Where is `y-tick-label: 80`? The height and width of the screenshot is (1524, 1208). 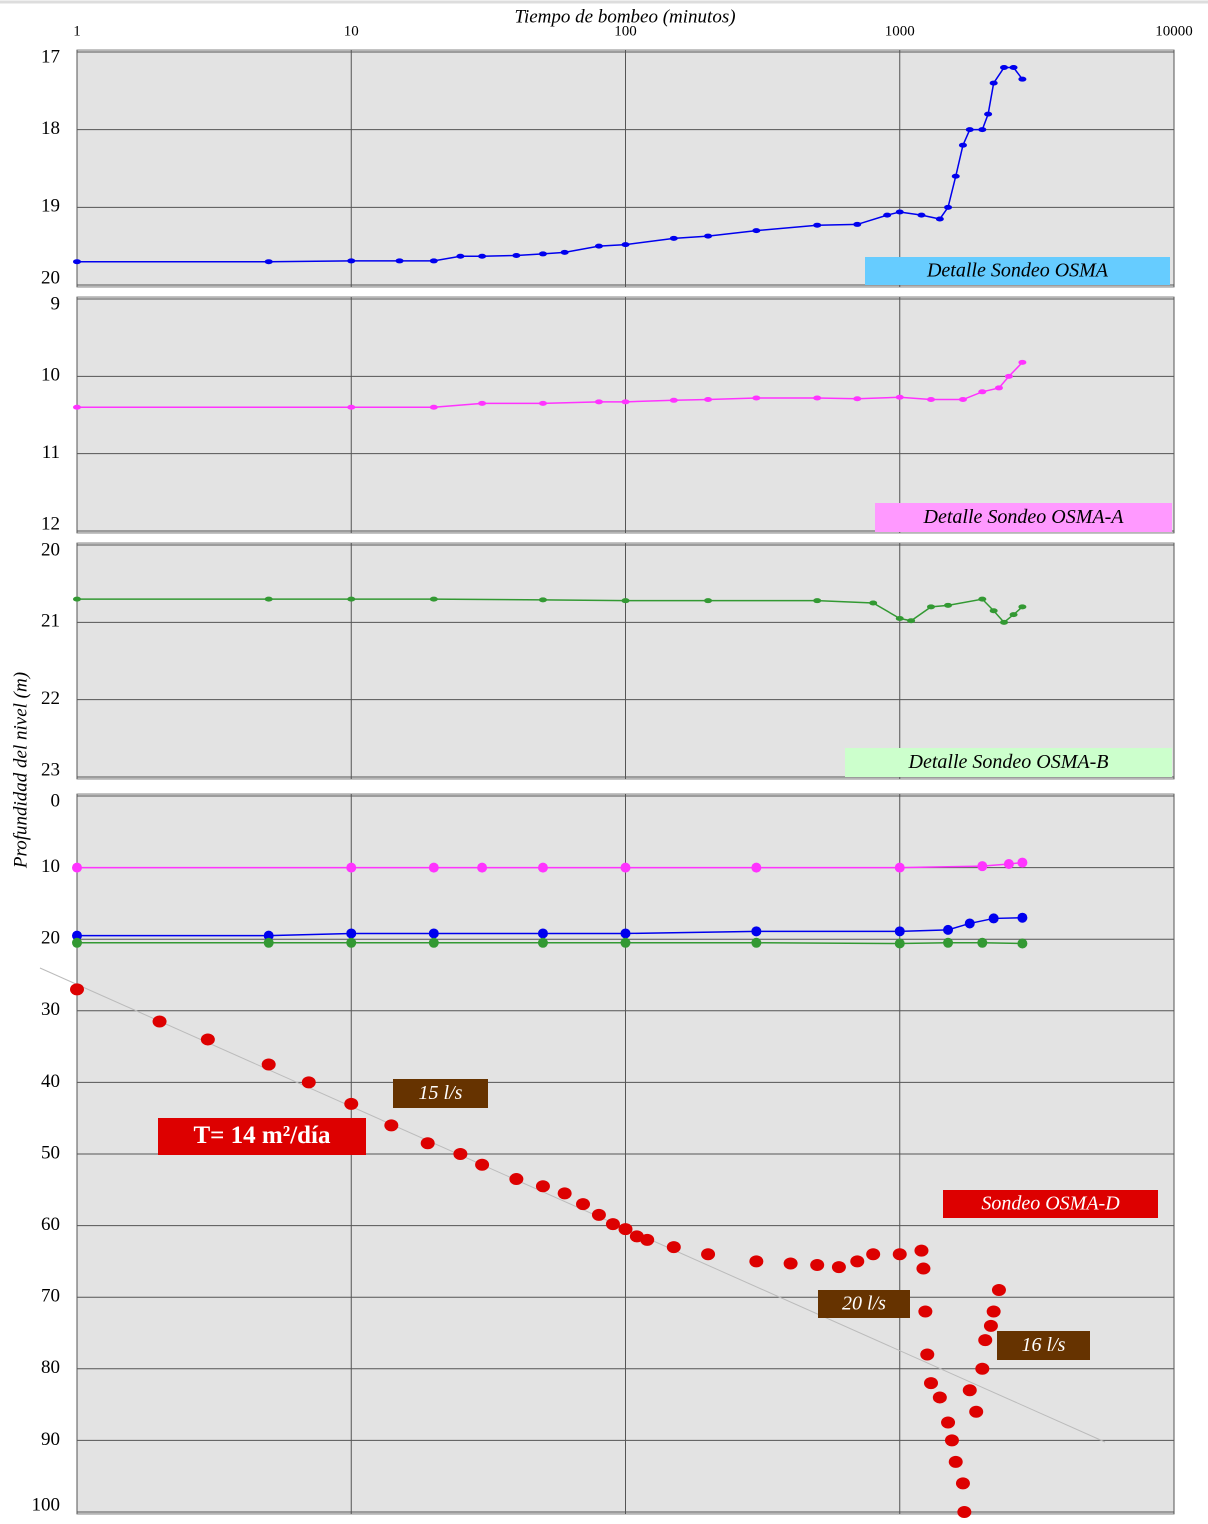 y-tick-label: 80 is located at coordinates (50, 1367).